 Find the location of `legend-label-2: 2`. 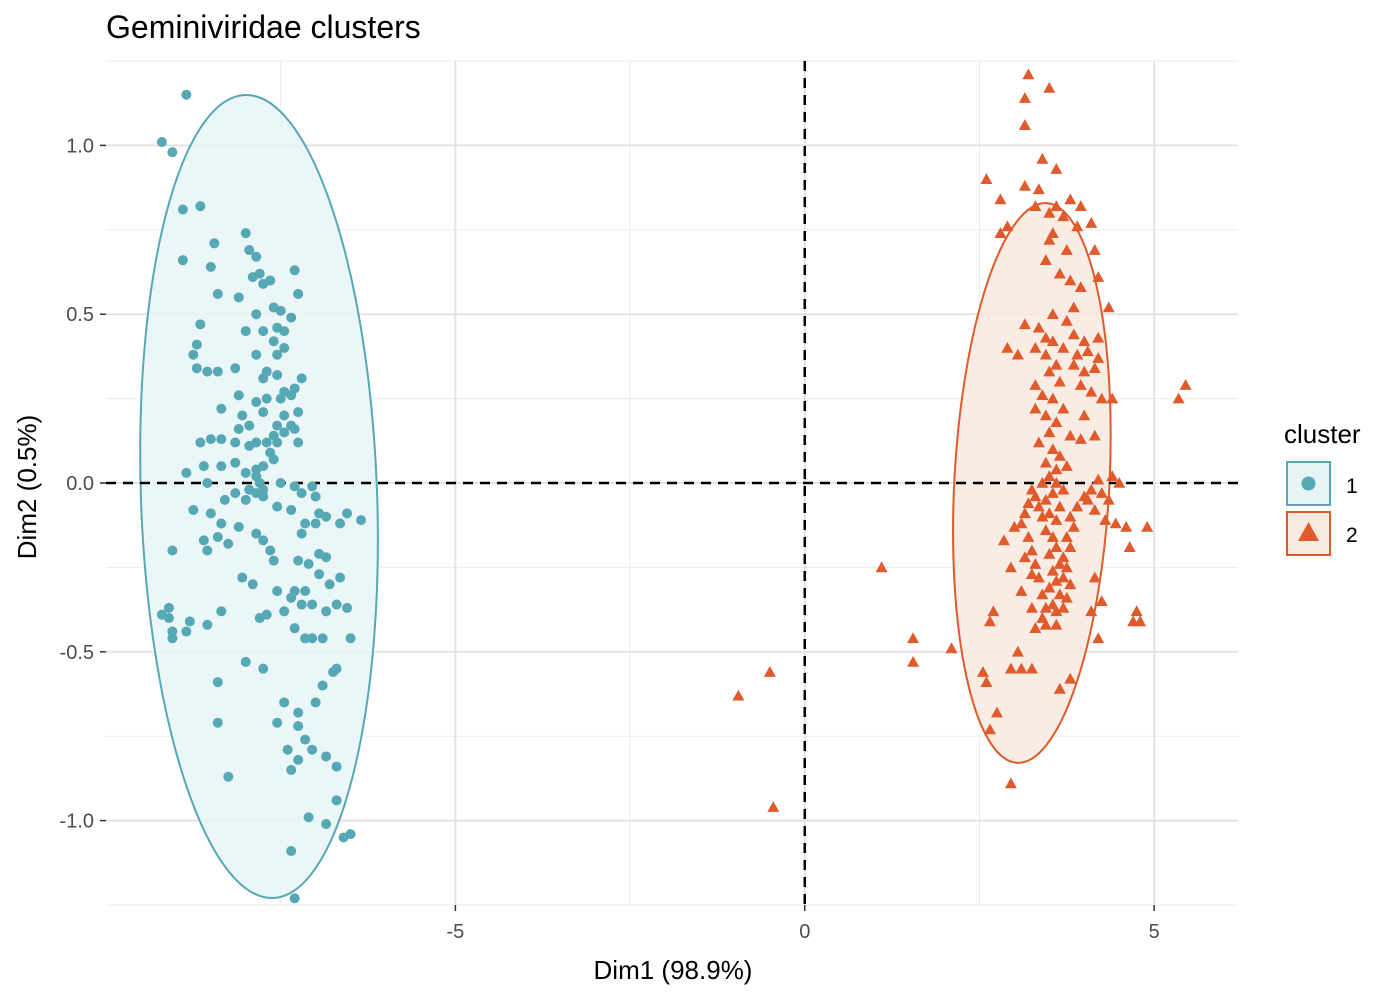

legend-label-2: 2 is located at coordinates (1352, 535).